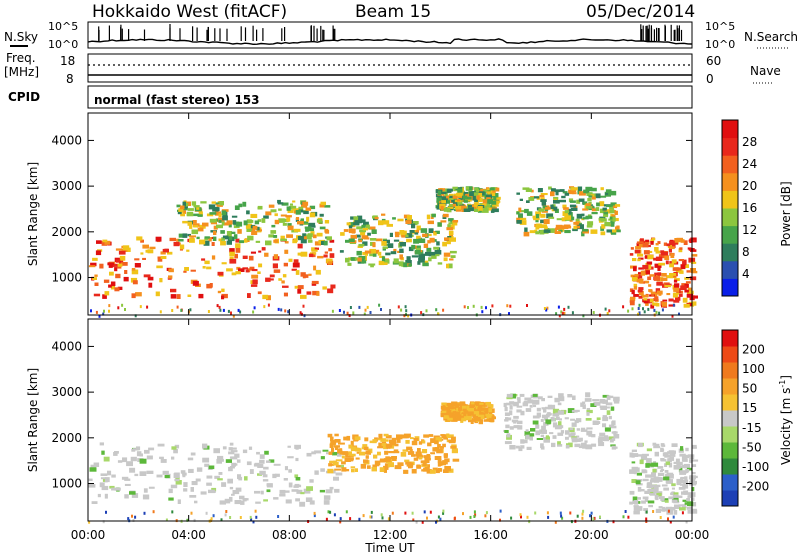 The width and height of the screenshot is (800, 558). What do you see at coordinates (188, 535) in the screenshot?
I see `x-tick-label: 04:00` at bounding box center [188, 535].